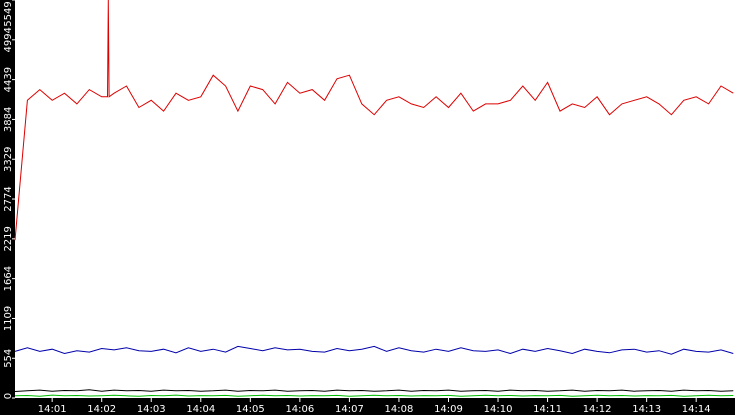  I want to click on x-tick-label-4: 14:05, so click(250, 409).